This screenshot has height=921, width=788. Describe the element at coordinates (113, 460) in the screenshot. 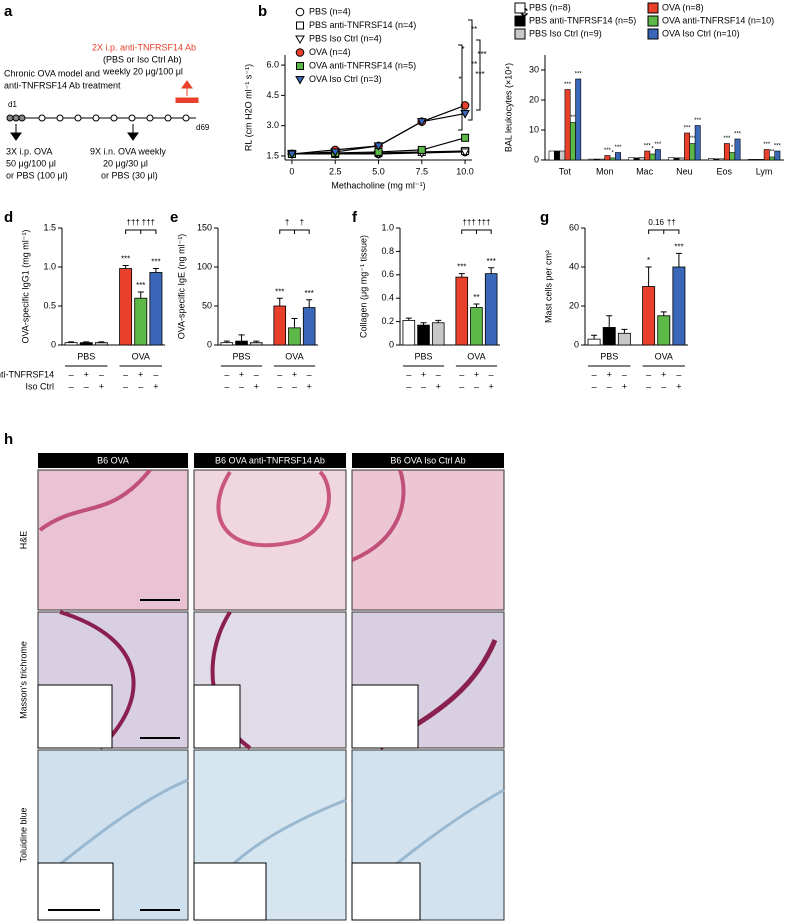

I see `column-header: B6 OVA` at that location.